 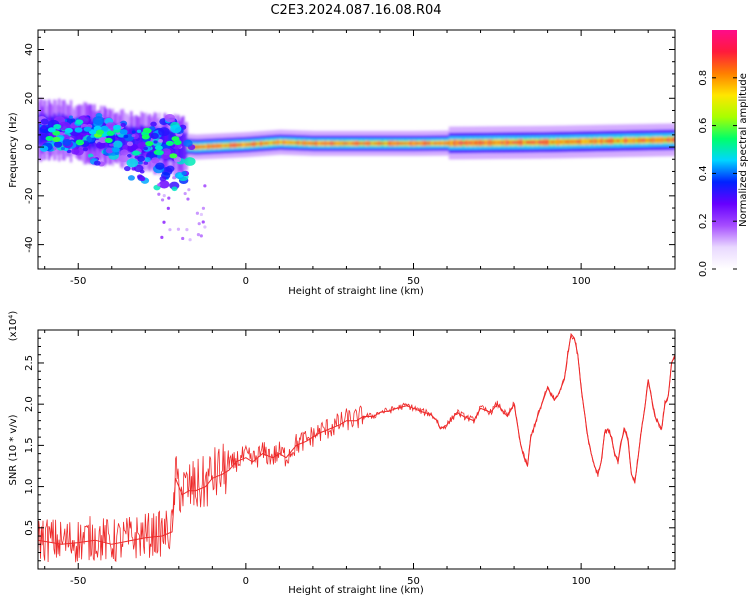 I want to click on snr-scale-label: (x10⁴), so click(x=13, y=326).